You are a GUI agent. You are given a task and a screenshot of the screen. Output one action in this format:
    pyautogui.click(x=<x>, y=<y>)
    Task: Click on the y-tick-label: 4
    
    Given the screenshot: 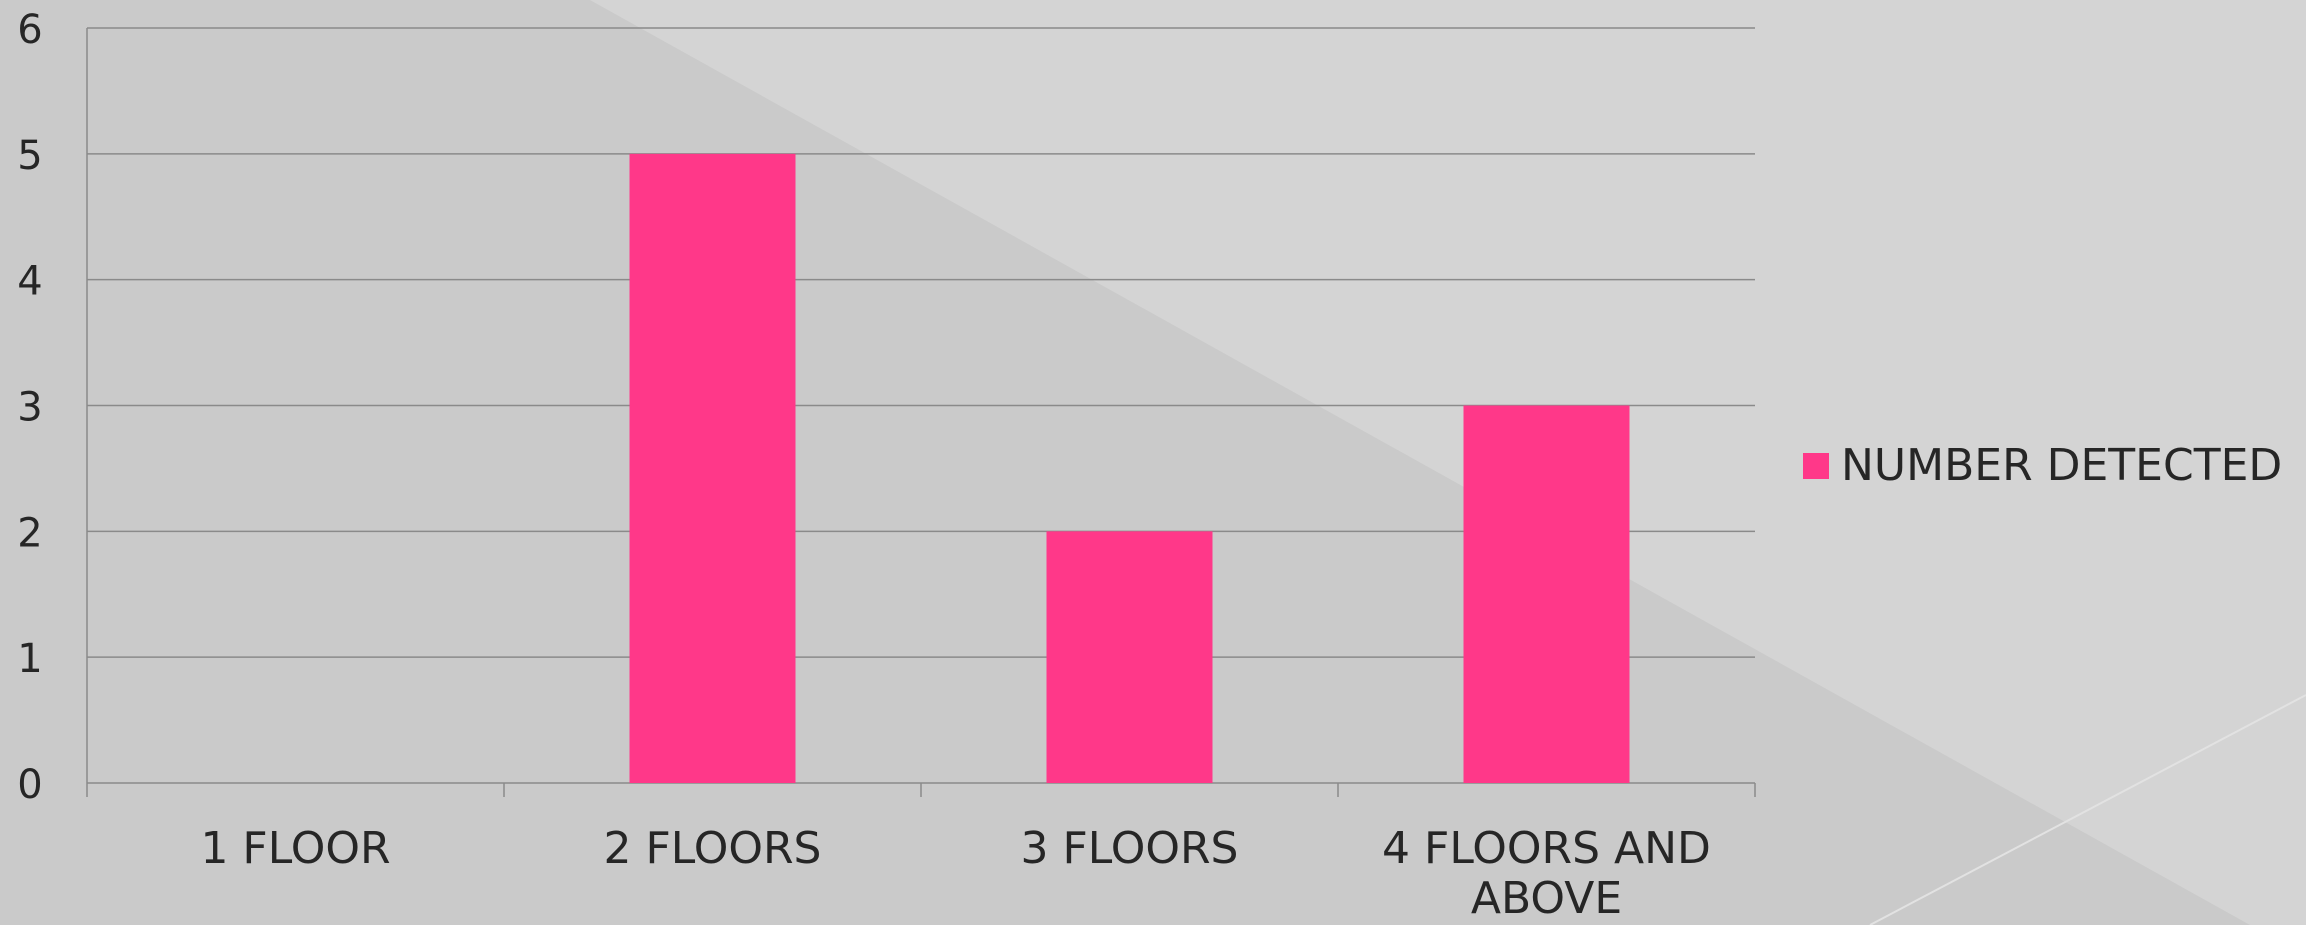 What is the action you would take?
    pyautogui.click(x=29, y=282)
    